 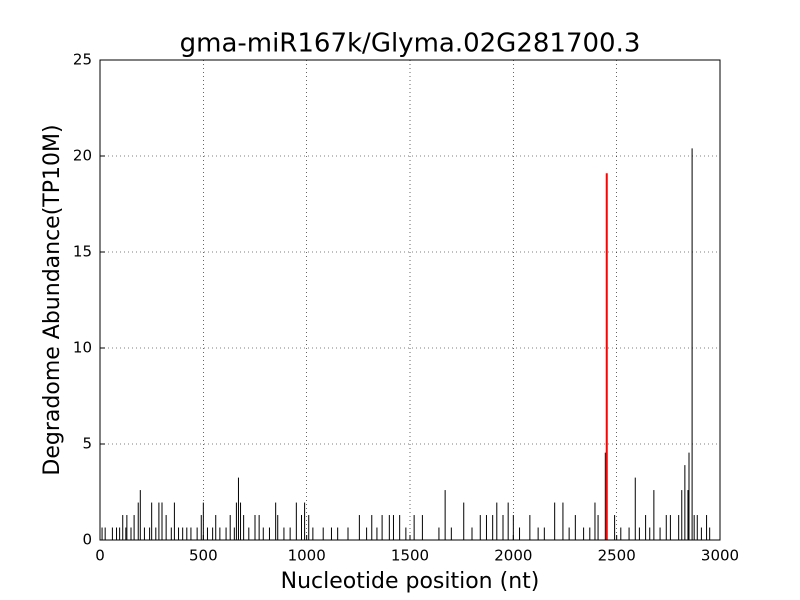 I want to click on x-axis-label: Nucleotide position (nt), so click(x=410, y=581).